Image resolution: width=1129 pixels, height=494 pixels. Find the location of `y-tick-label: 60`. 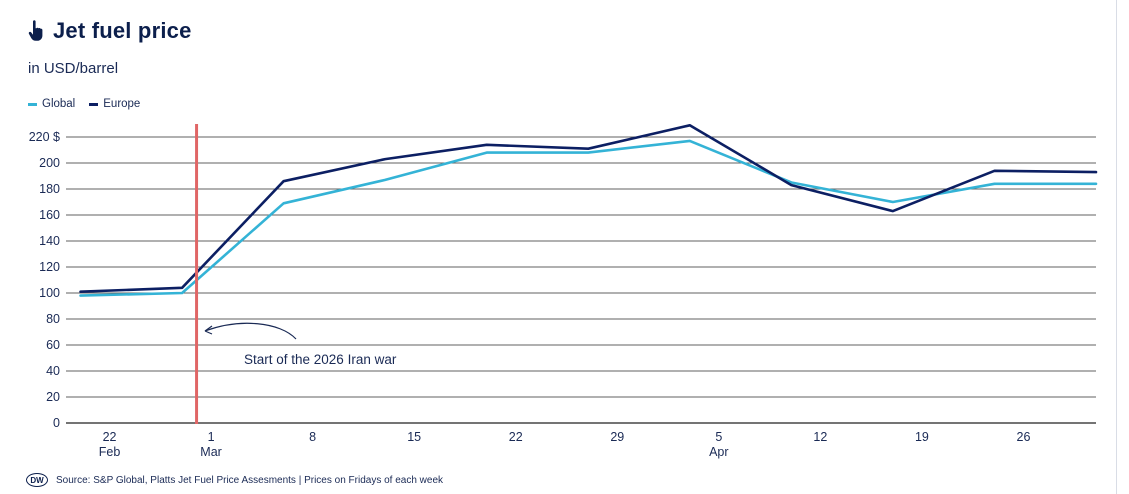

y-tick-label: 60 is located at coordinates (53, 345).